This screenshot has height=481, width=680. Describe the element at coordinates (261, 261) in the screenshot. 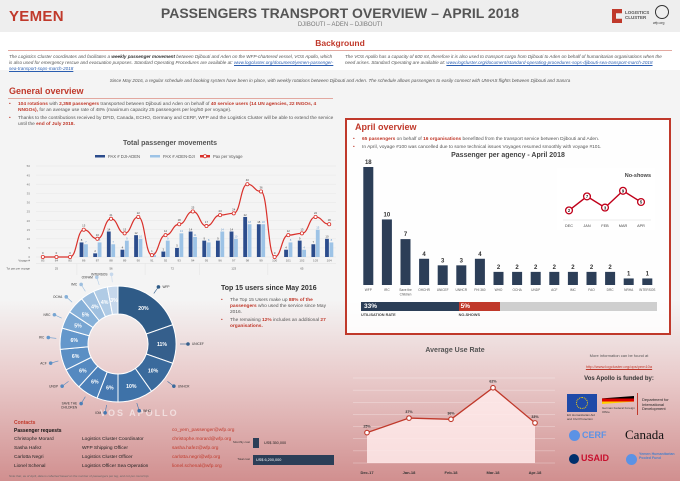

I see `voyage-number: 99` at that location.